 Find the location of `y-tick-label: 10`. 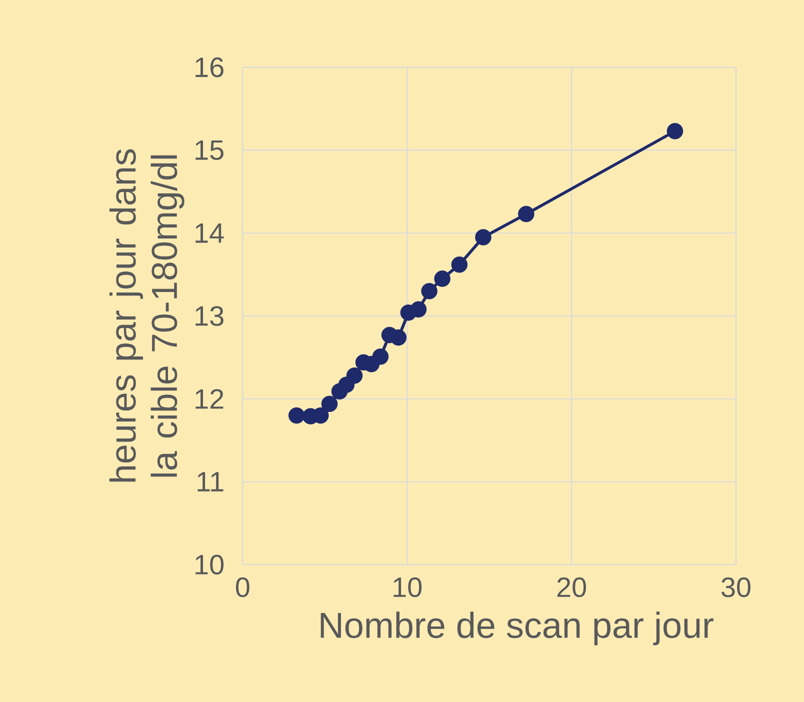

y-tick-label: 10 is located at coordinates (210, 564).